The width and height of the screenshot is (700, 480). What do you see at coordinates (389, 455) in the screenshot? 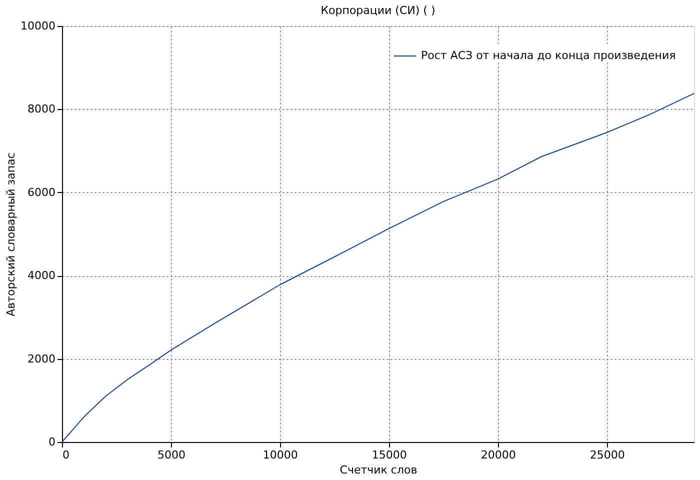
I see `x-tick-label: 15000` at bounding box center [389, 455].